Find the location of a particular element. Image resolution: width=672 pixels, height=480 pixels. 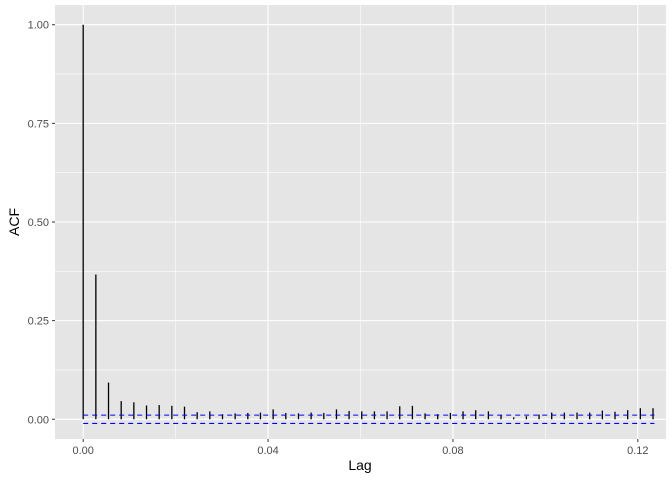

y-axis: 0.00 0.25 0.50 0.75 1.00 is located at coordinates (41, 223).